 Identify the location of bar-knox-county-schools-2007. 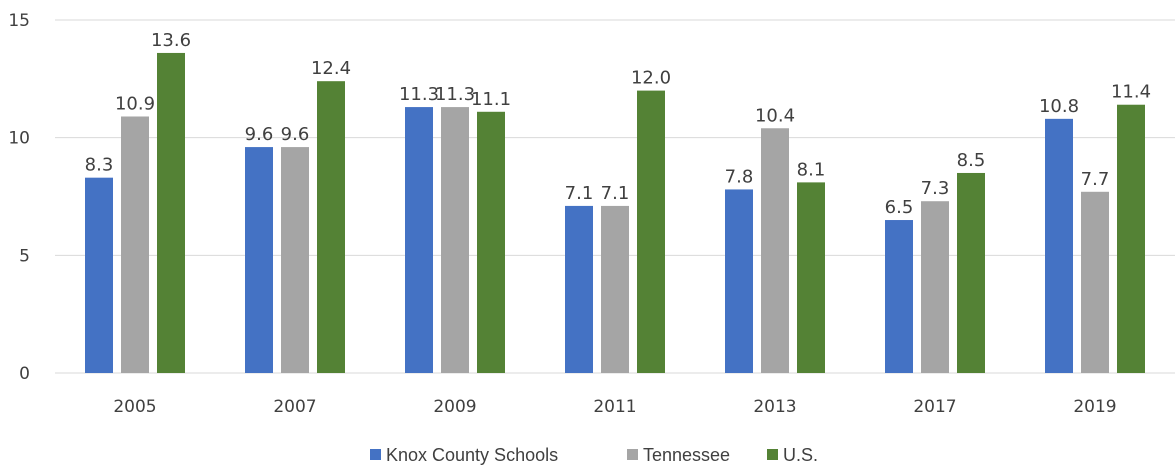
(259, 260).